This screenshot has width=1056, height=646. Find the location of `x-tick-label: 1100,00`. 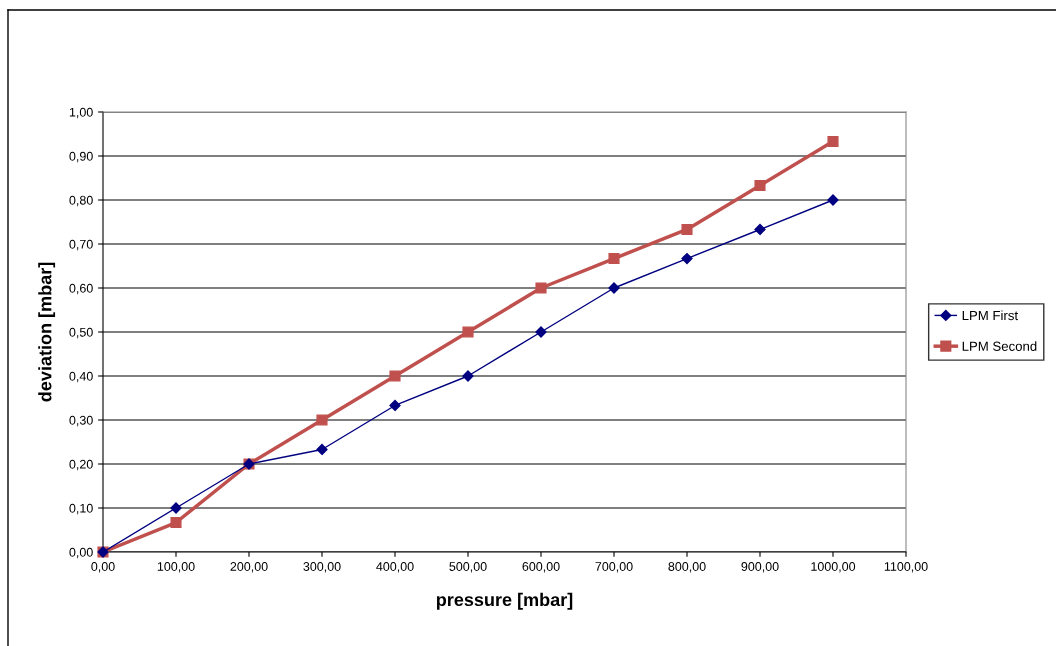

x-tick-label: 1100,00 is located at coordinates (906, 567).